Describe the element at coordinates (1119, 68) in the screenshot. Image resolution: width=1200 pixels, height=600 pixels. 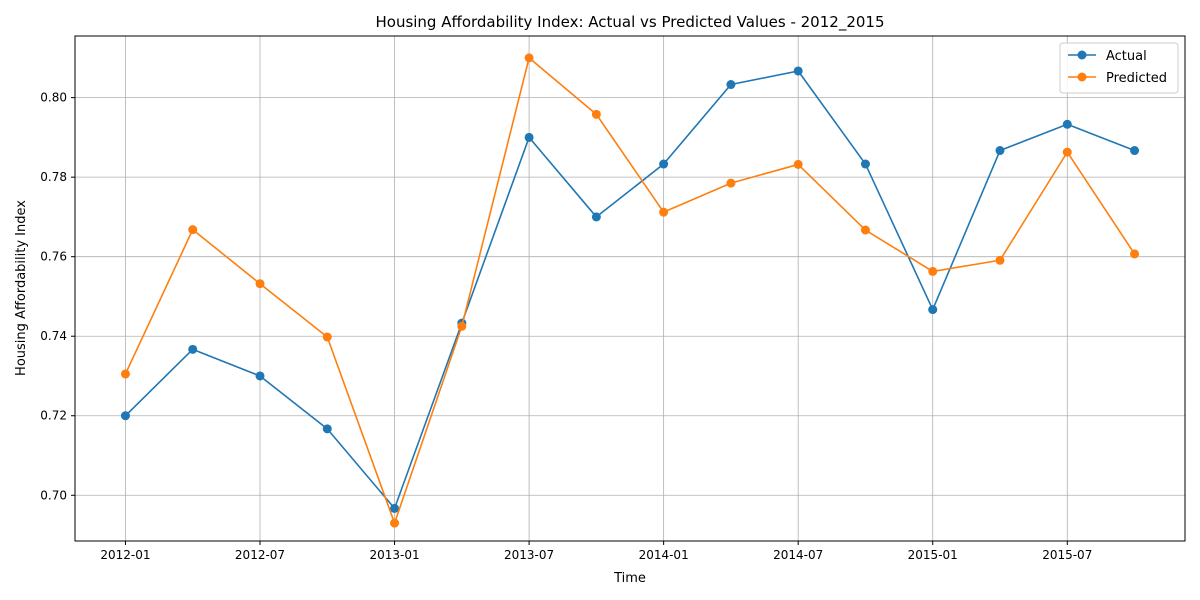
I see `legend: Actual Predicted` at that location.